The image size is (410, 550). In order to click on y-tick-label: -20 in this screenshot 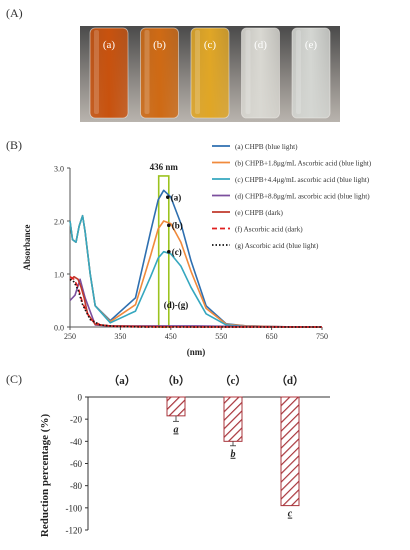, I will do `click(76, 420)`.